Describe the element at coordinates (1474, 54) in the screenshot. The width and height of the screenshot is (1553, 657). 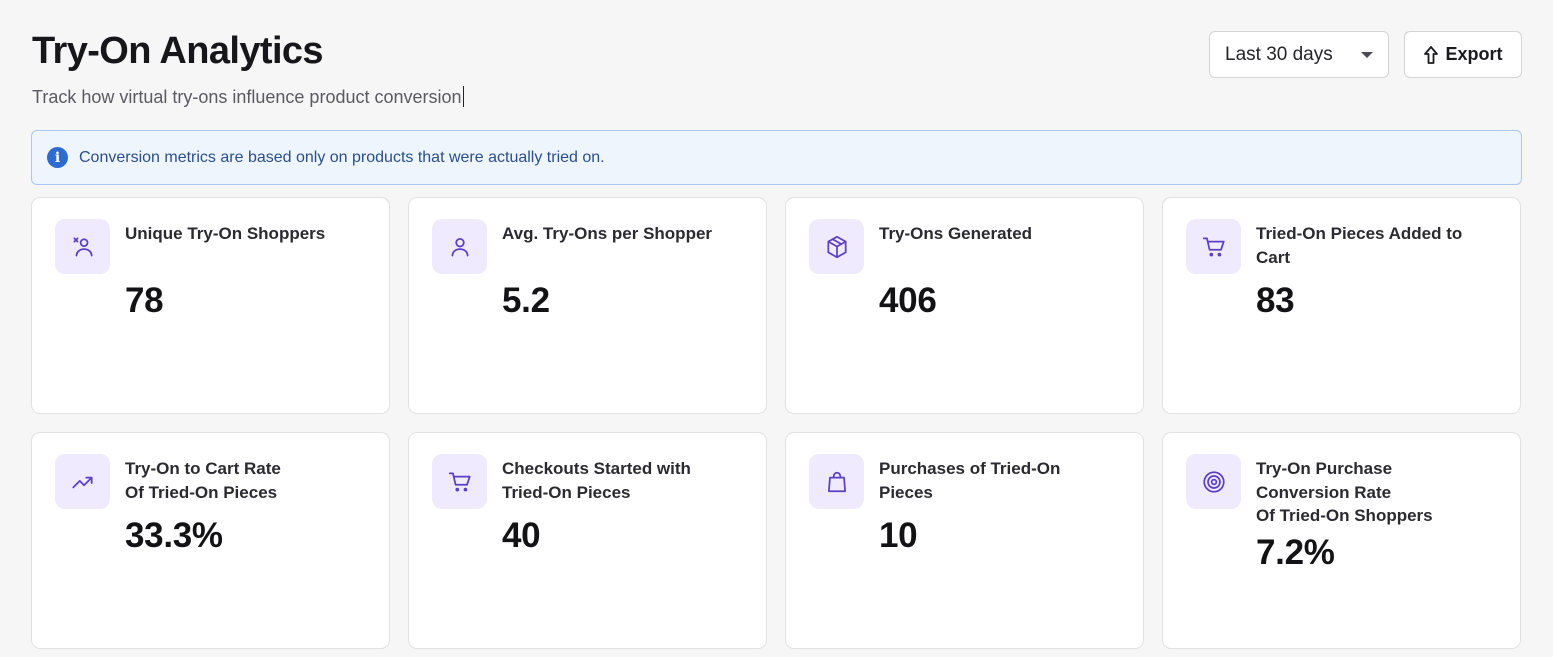
I see `export-label: Export` at that location.